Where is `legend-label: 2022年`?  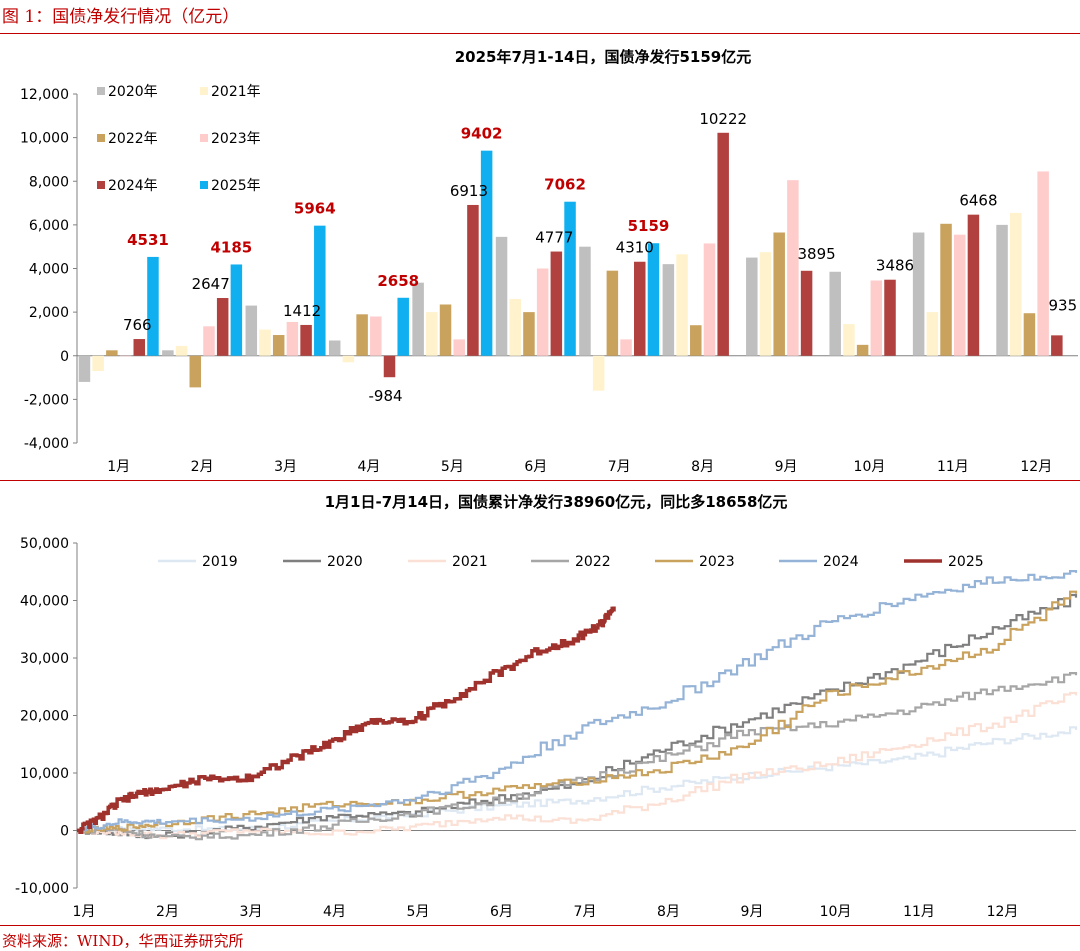 legend-label: 2022年 is located at coordinates (133, 139).